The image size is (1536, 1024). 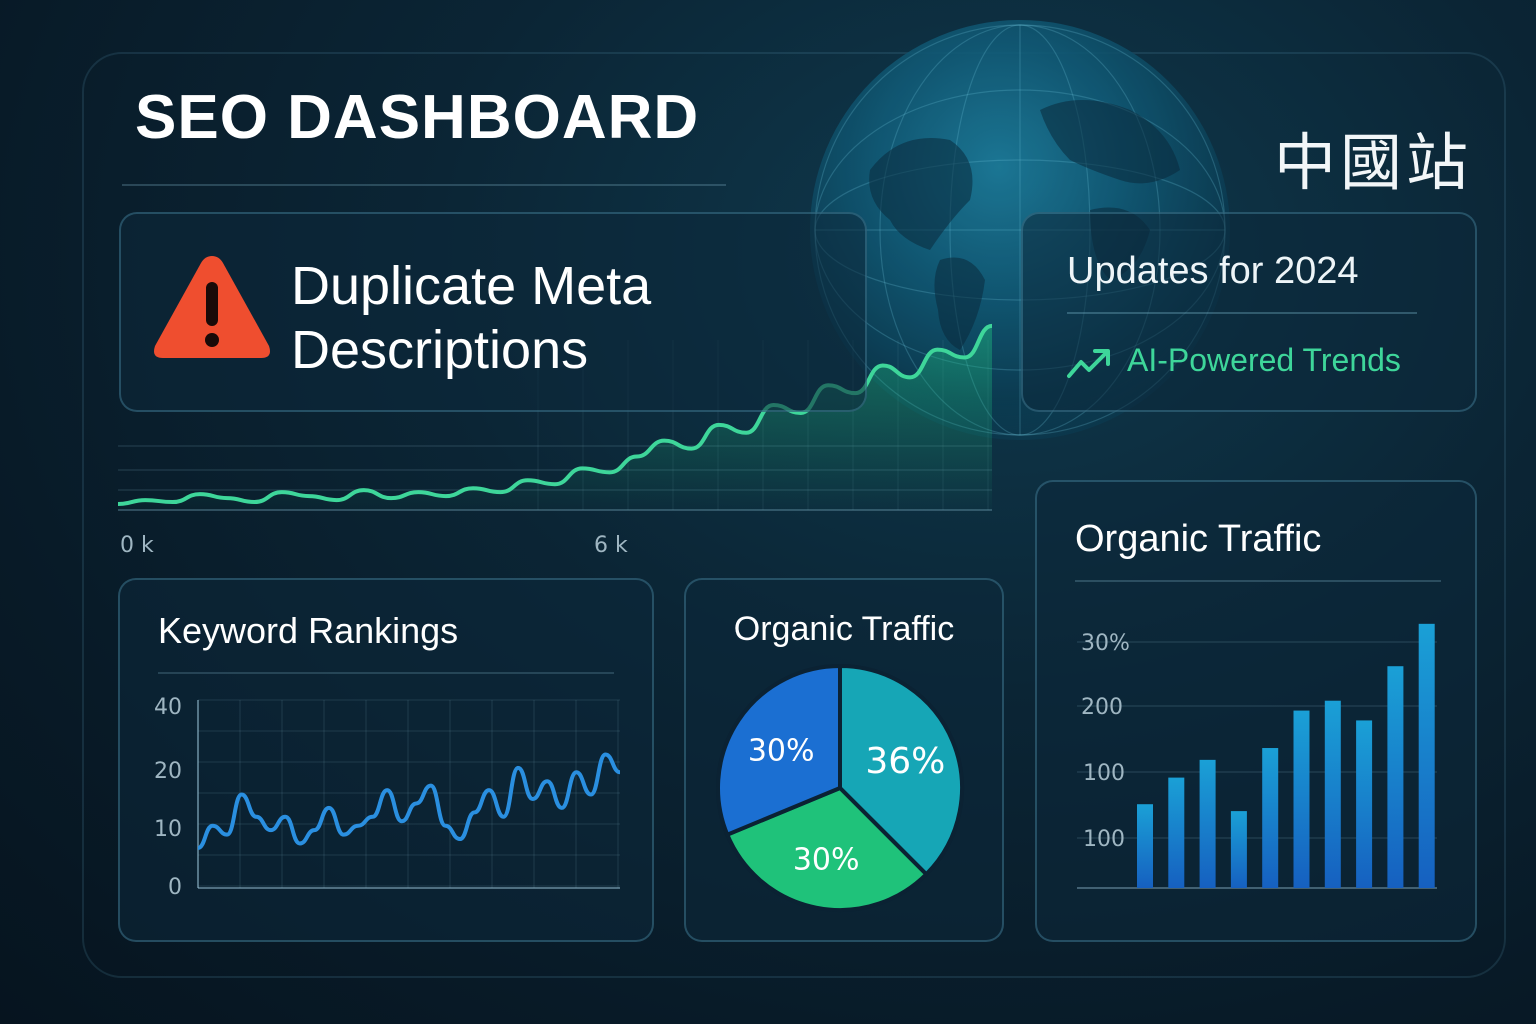 I want to click on organic-traffic-pie-chart: 36% 30% 30%, so click(x=840, y=787).